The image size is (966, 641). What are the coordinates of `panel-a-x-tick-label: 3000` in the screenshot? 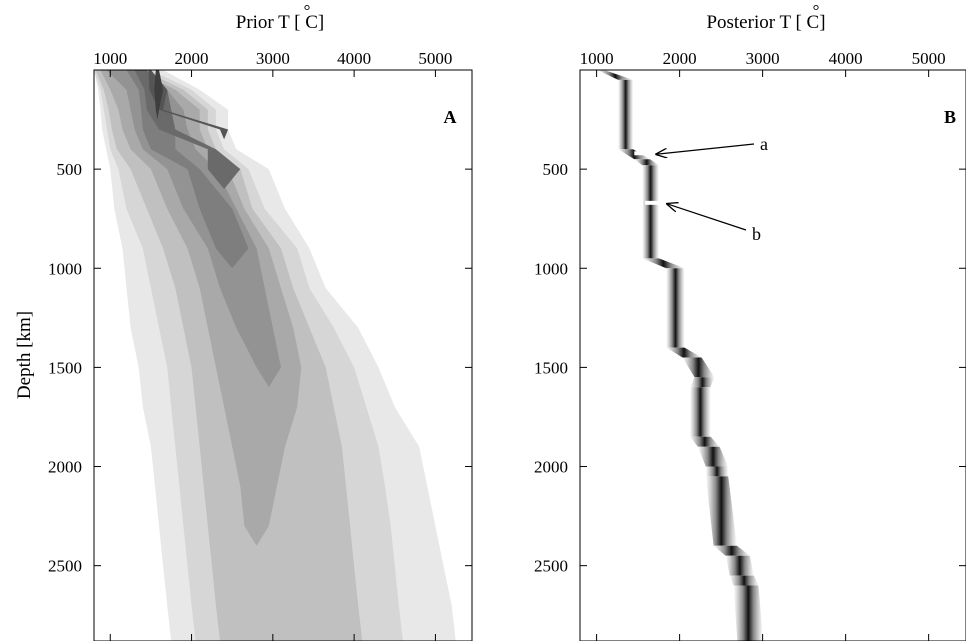 It's located at (273, 58).